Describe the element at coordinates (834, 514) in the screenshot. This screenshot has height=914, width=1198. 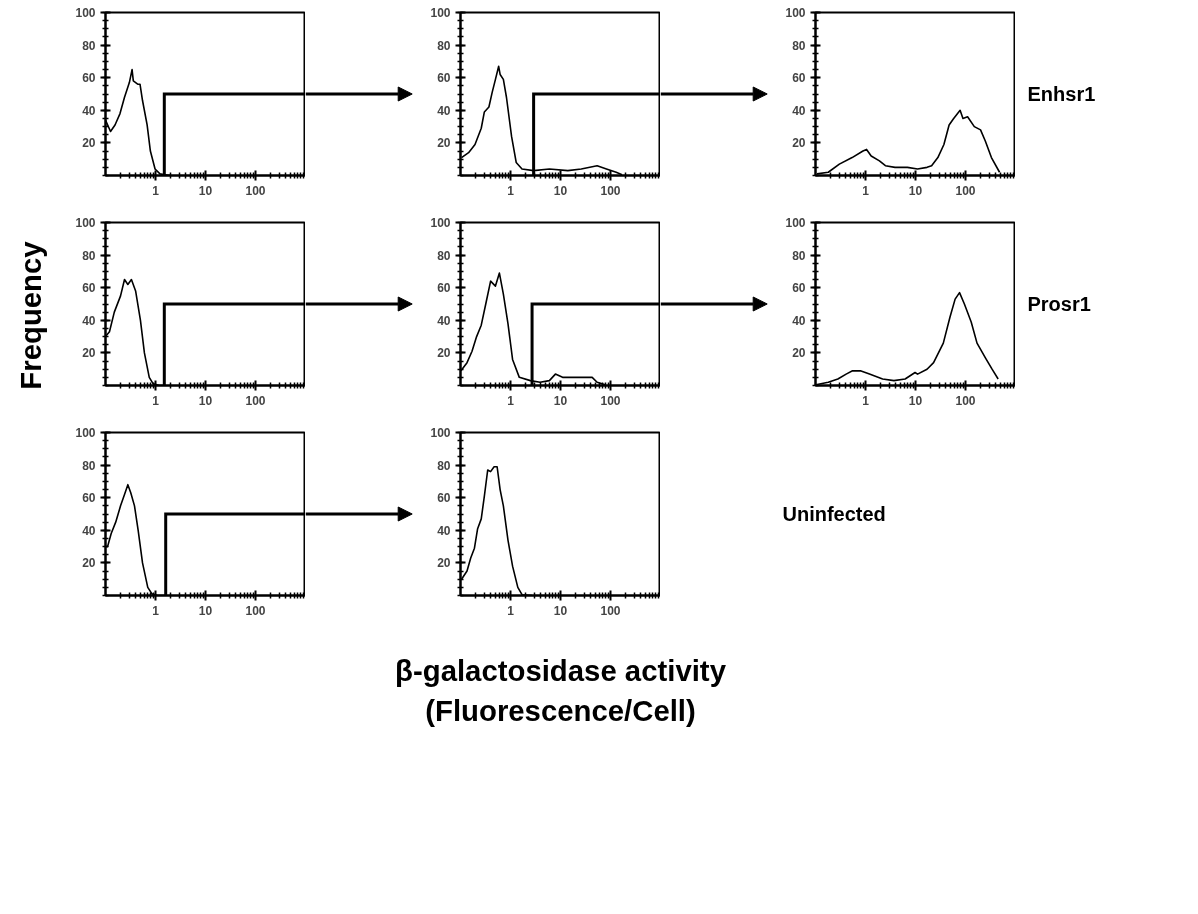
I see `text: Uninfected` at that location.